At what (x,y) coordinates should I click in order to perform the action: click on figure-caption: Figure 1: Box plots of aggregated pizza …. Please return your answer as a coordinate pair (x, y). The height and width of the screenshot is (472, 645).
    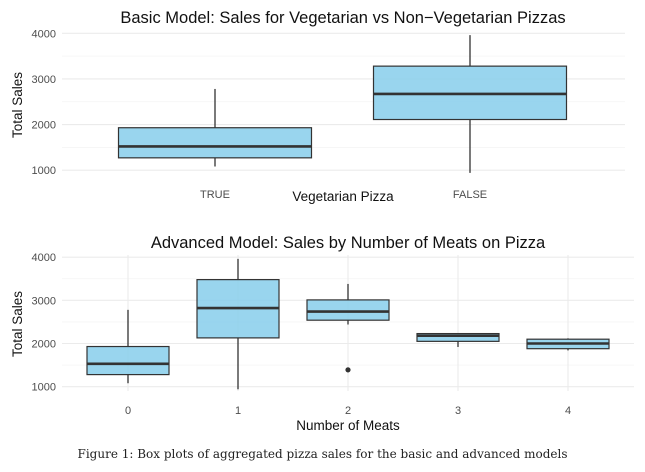
    Looking at the image, I should click on (322, 454).